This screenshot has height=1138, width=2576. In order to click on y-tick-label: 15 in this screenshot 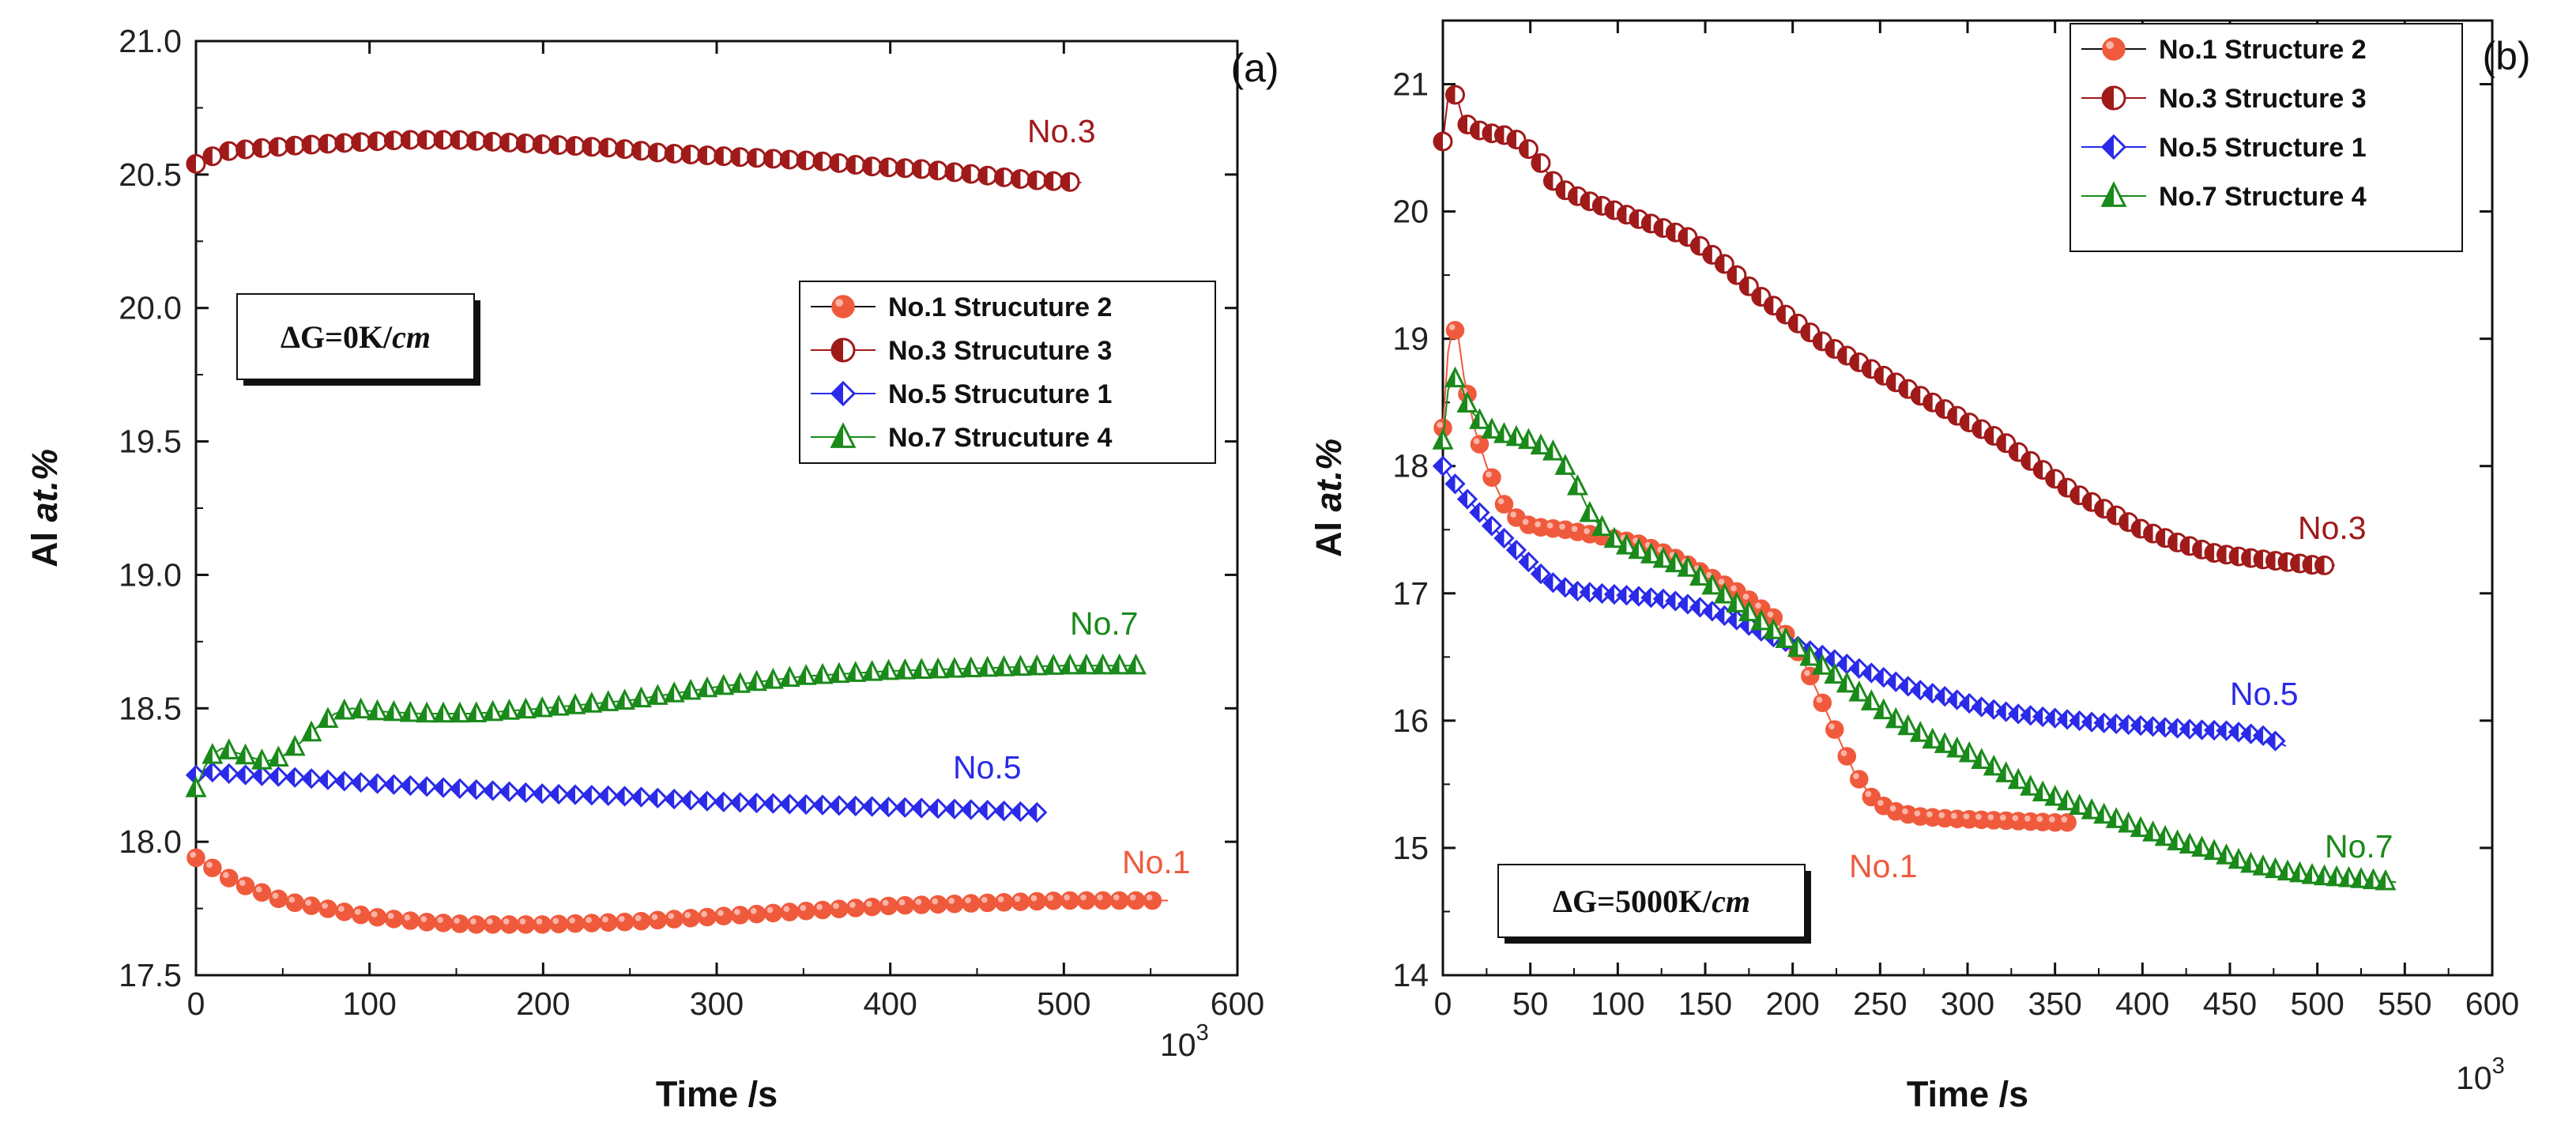, I will do `click(1410, 848)`.